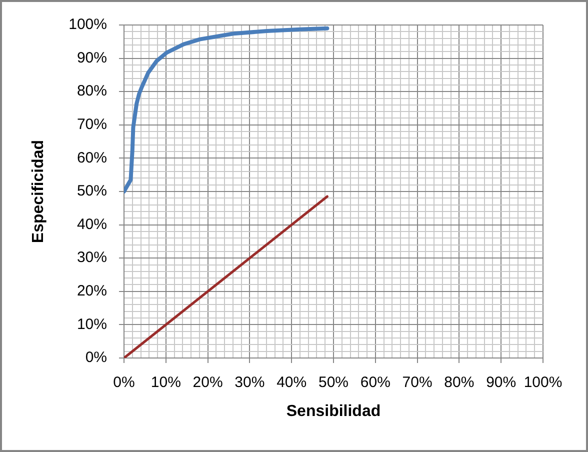 Image resolution: width=588 pixels, height=452 pixels. Describe the element at coordinates (91, 324) in the screenshot. I see `y-tick-label: 10%` at that location.